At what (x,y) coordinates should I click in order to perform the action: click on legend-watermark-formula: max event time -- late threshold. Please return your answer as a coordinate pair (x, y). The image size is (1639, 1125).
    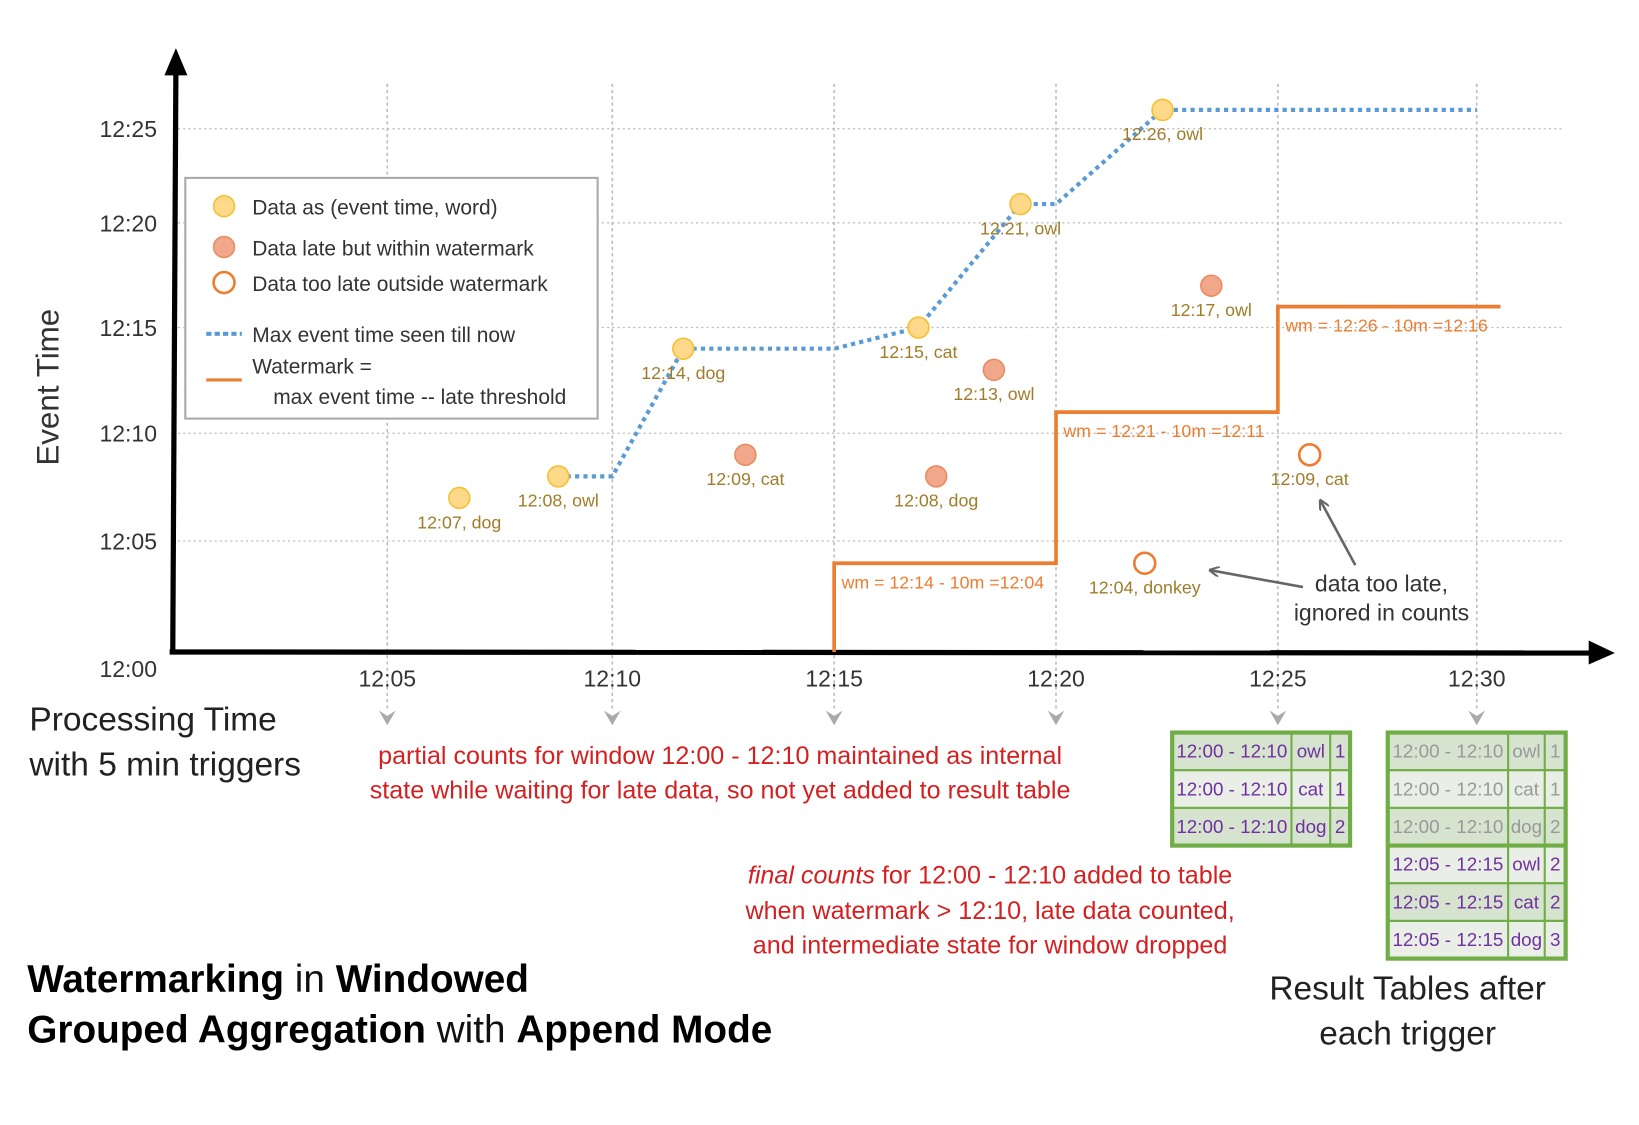
    Looking at the image, I should click on (419, 397).